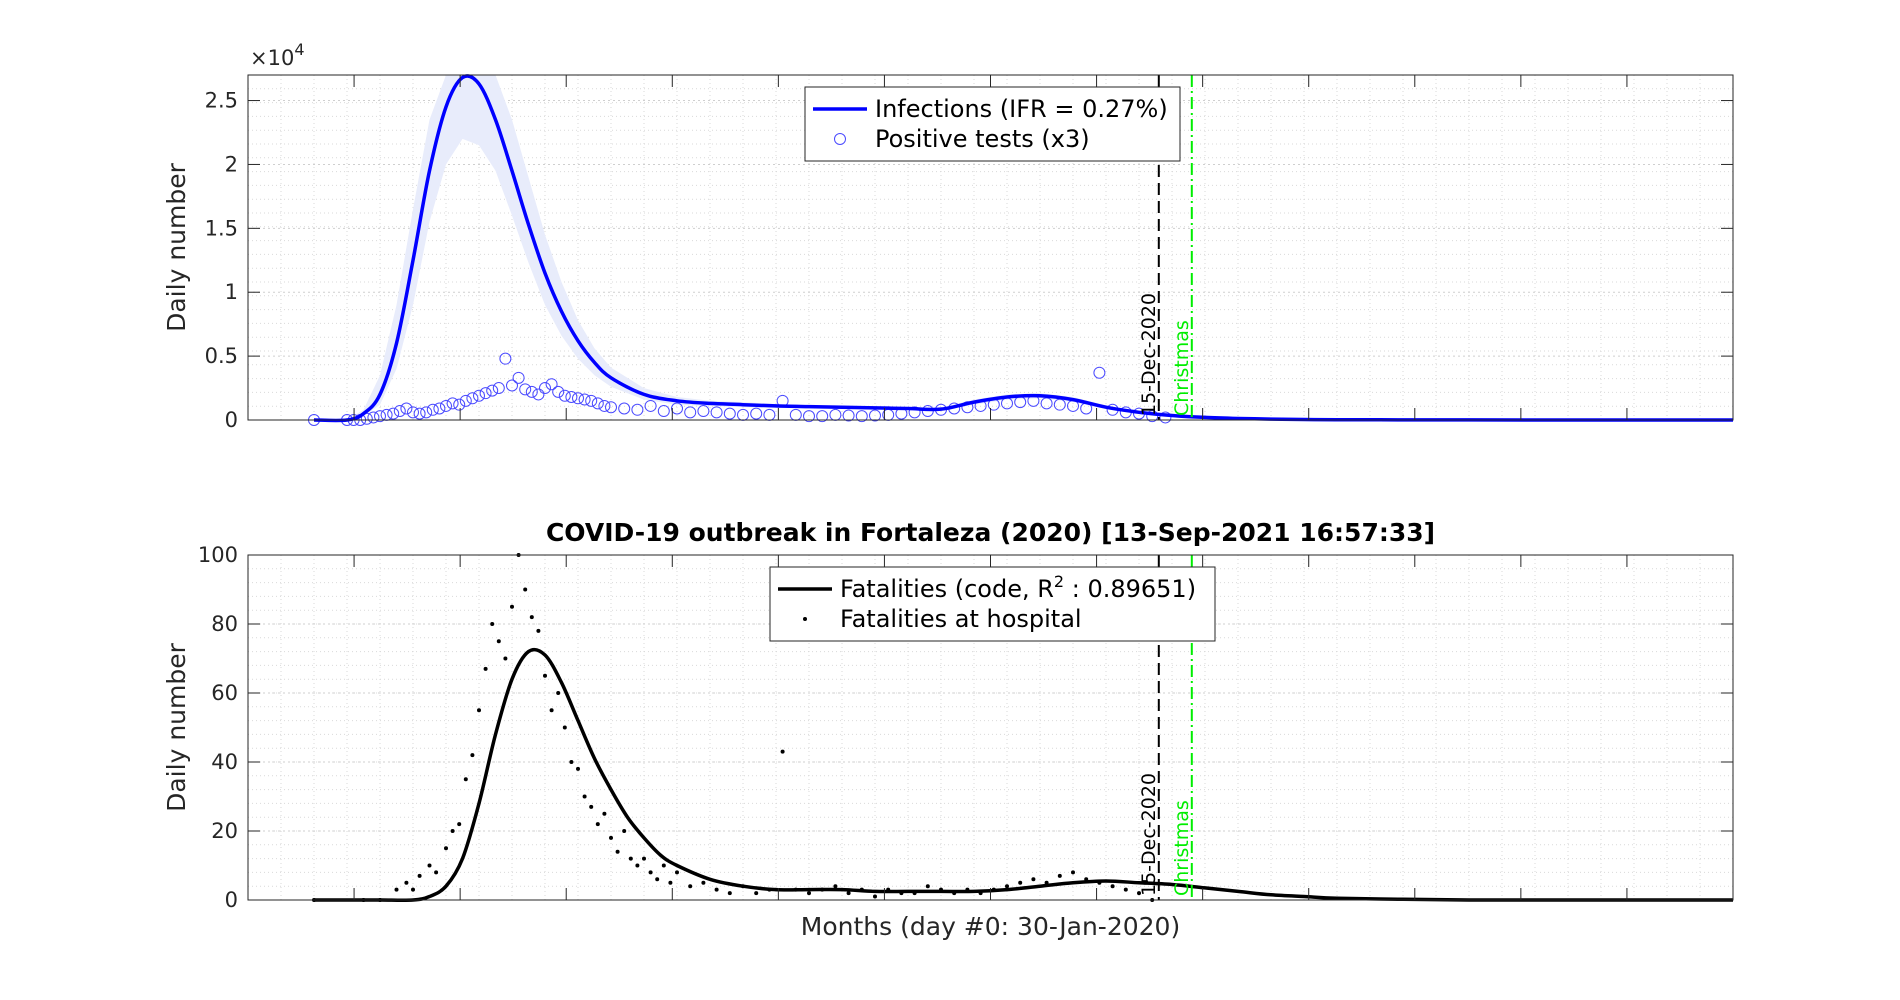 This screenshot has width=1900, height=1000. What do you see at coordinates (982, 139) in the screenshot?
I see `legend-entry-observed: Positive tests (x3)` at bounding box center [982, 139].